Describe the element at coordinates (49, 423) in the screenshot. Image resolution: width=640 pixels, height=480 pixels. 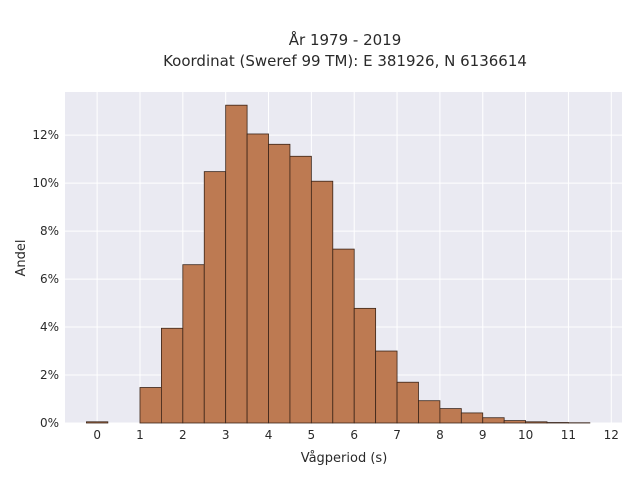
I see `y-tick-label: 0%` at that location.